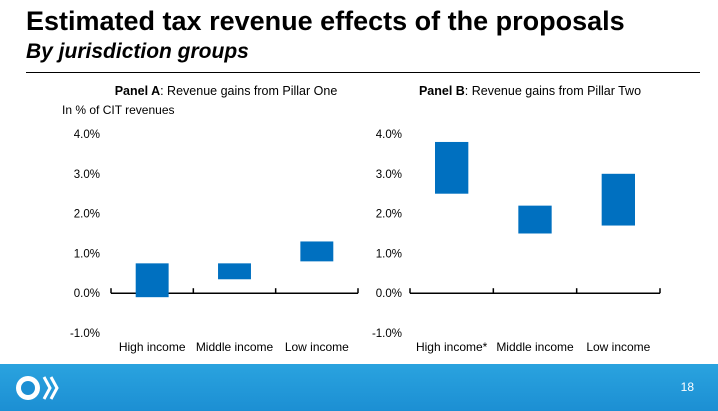 The image size is (718, 411). What do you see at coordinates (452, 347) in the screenshot?
I see `panel-b-category-label: High income*` at bounding box center [452, 347].